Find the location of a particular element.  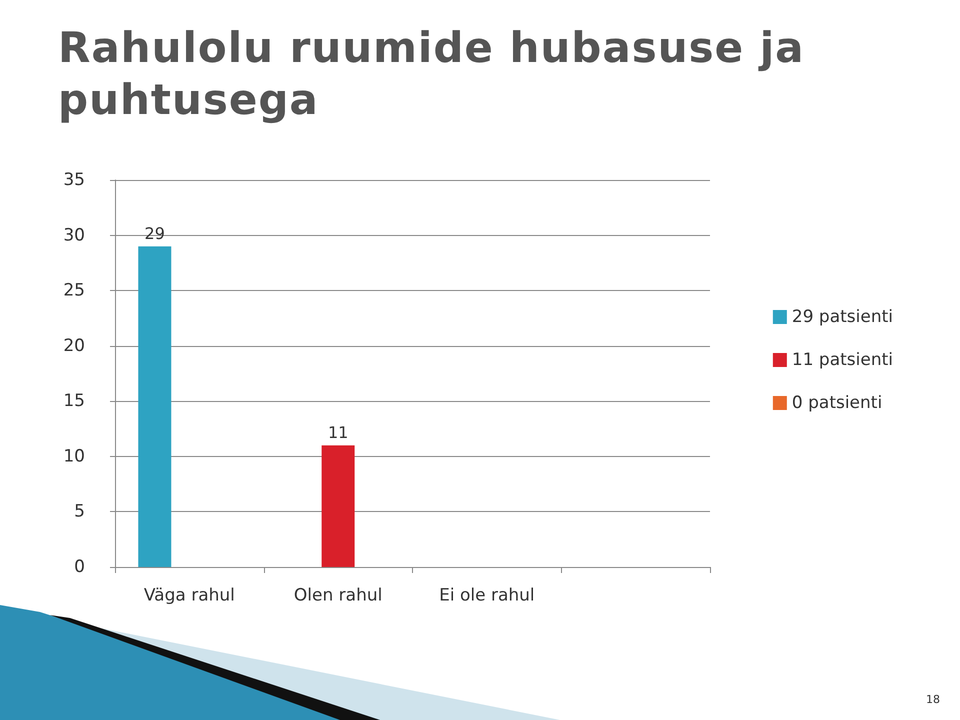

y-tick-label: 25 is located at coordinates (74, 290).